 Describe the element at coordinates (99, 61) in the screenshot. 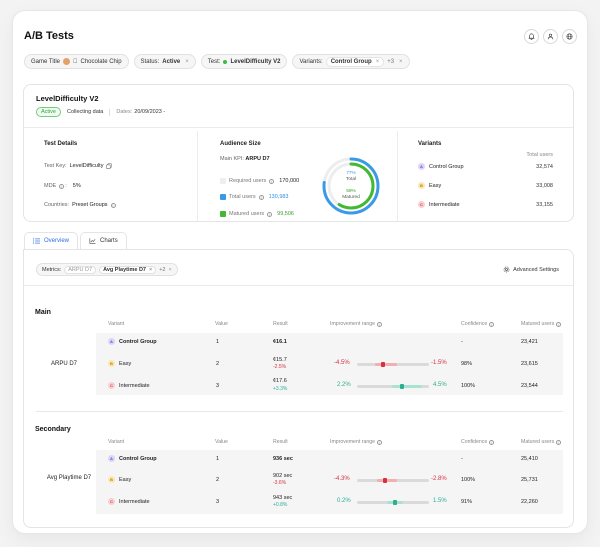

I see `filter-game-title-value: Chocolate Chip` at that location.